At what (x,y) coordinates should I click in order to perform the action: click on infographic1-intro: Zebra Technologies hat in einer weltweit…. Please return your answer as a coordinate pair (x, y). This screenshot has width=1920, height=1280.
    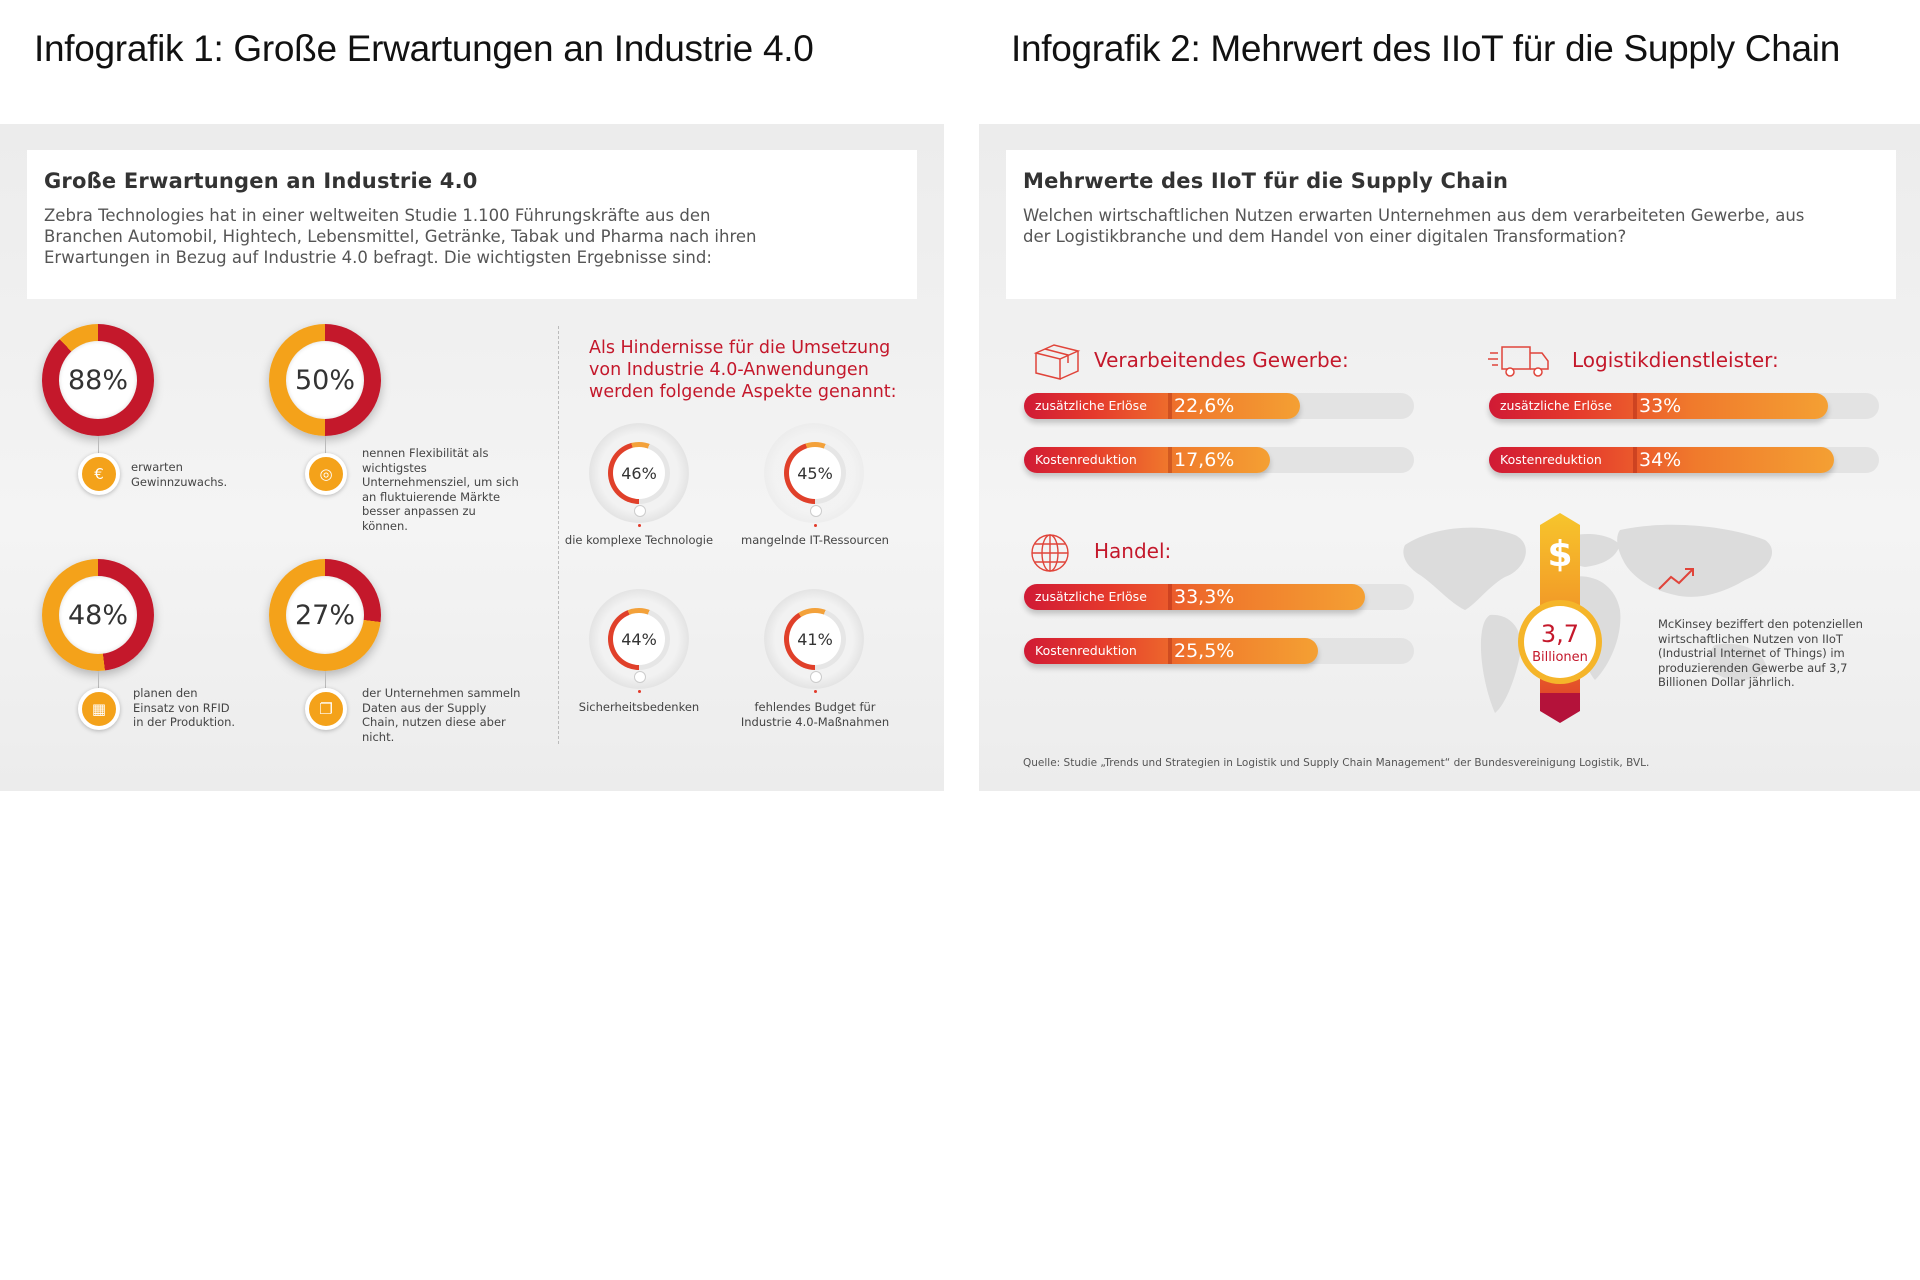
    Looking at the image, I should click on (400, 236).